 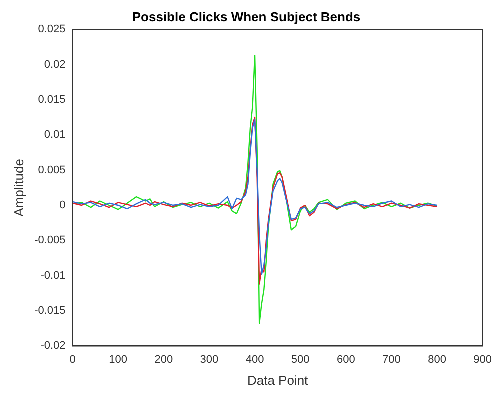 What do you see at coordinates (50, 311) in the screenshot?
I see `y-tick-label: -0.015` at bounding box center [50, 311].